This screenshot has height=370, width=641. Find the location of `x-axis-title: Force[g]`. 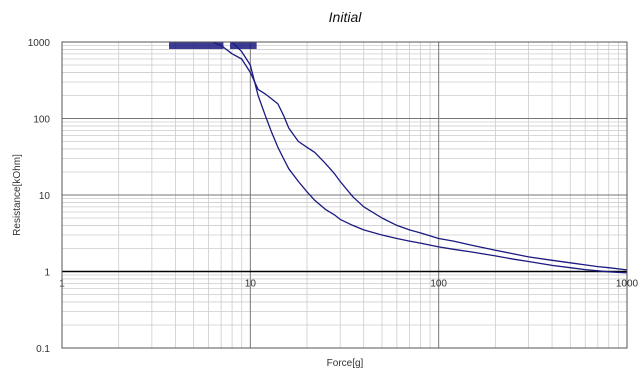

x-axis-title: Force[g] is located at coordinates (345, 363).